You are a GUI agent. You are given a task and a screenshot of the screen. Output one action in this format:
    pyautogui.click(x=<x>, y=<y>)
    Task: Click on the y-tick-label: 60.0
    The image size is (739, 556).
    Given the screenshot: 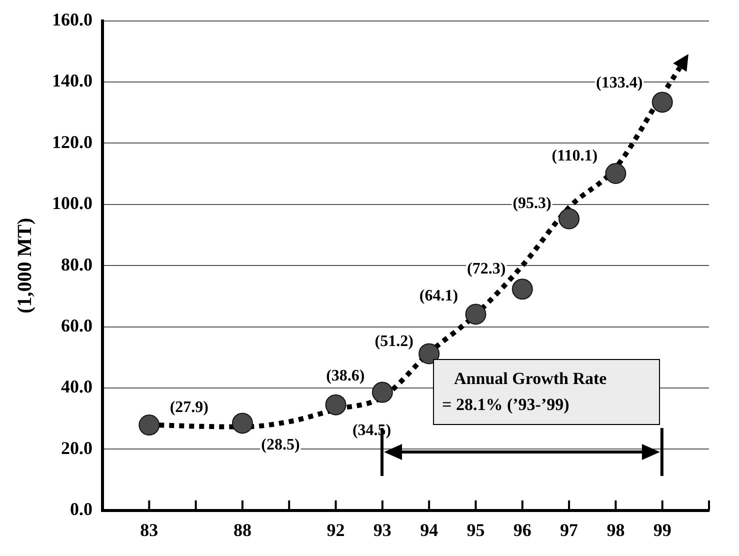 What is the action you would take?
    pyautogui.click(x=76, y=325)
    